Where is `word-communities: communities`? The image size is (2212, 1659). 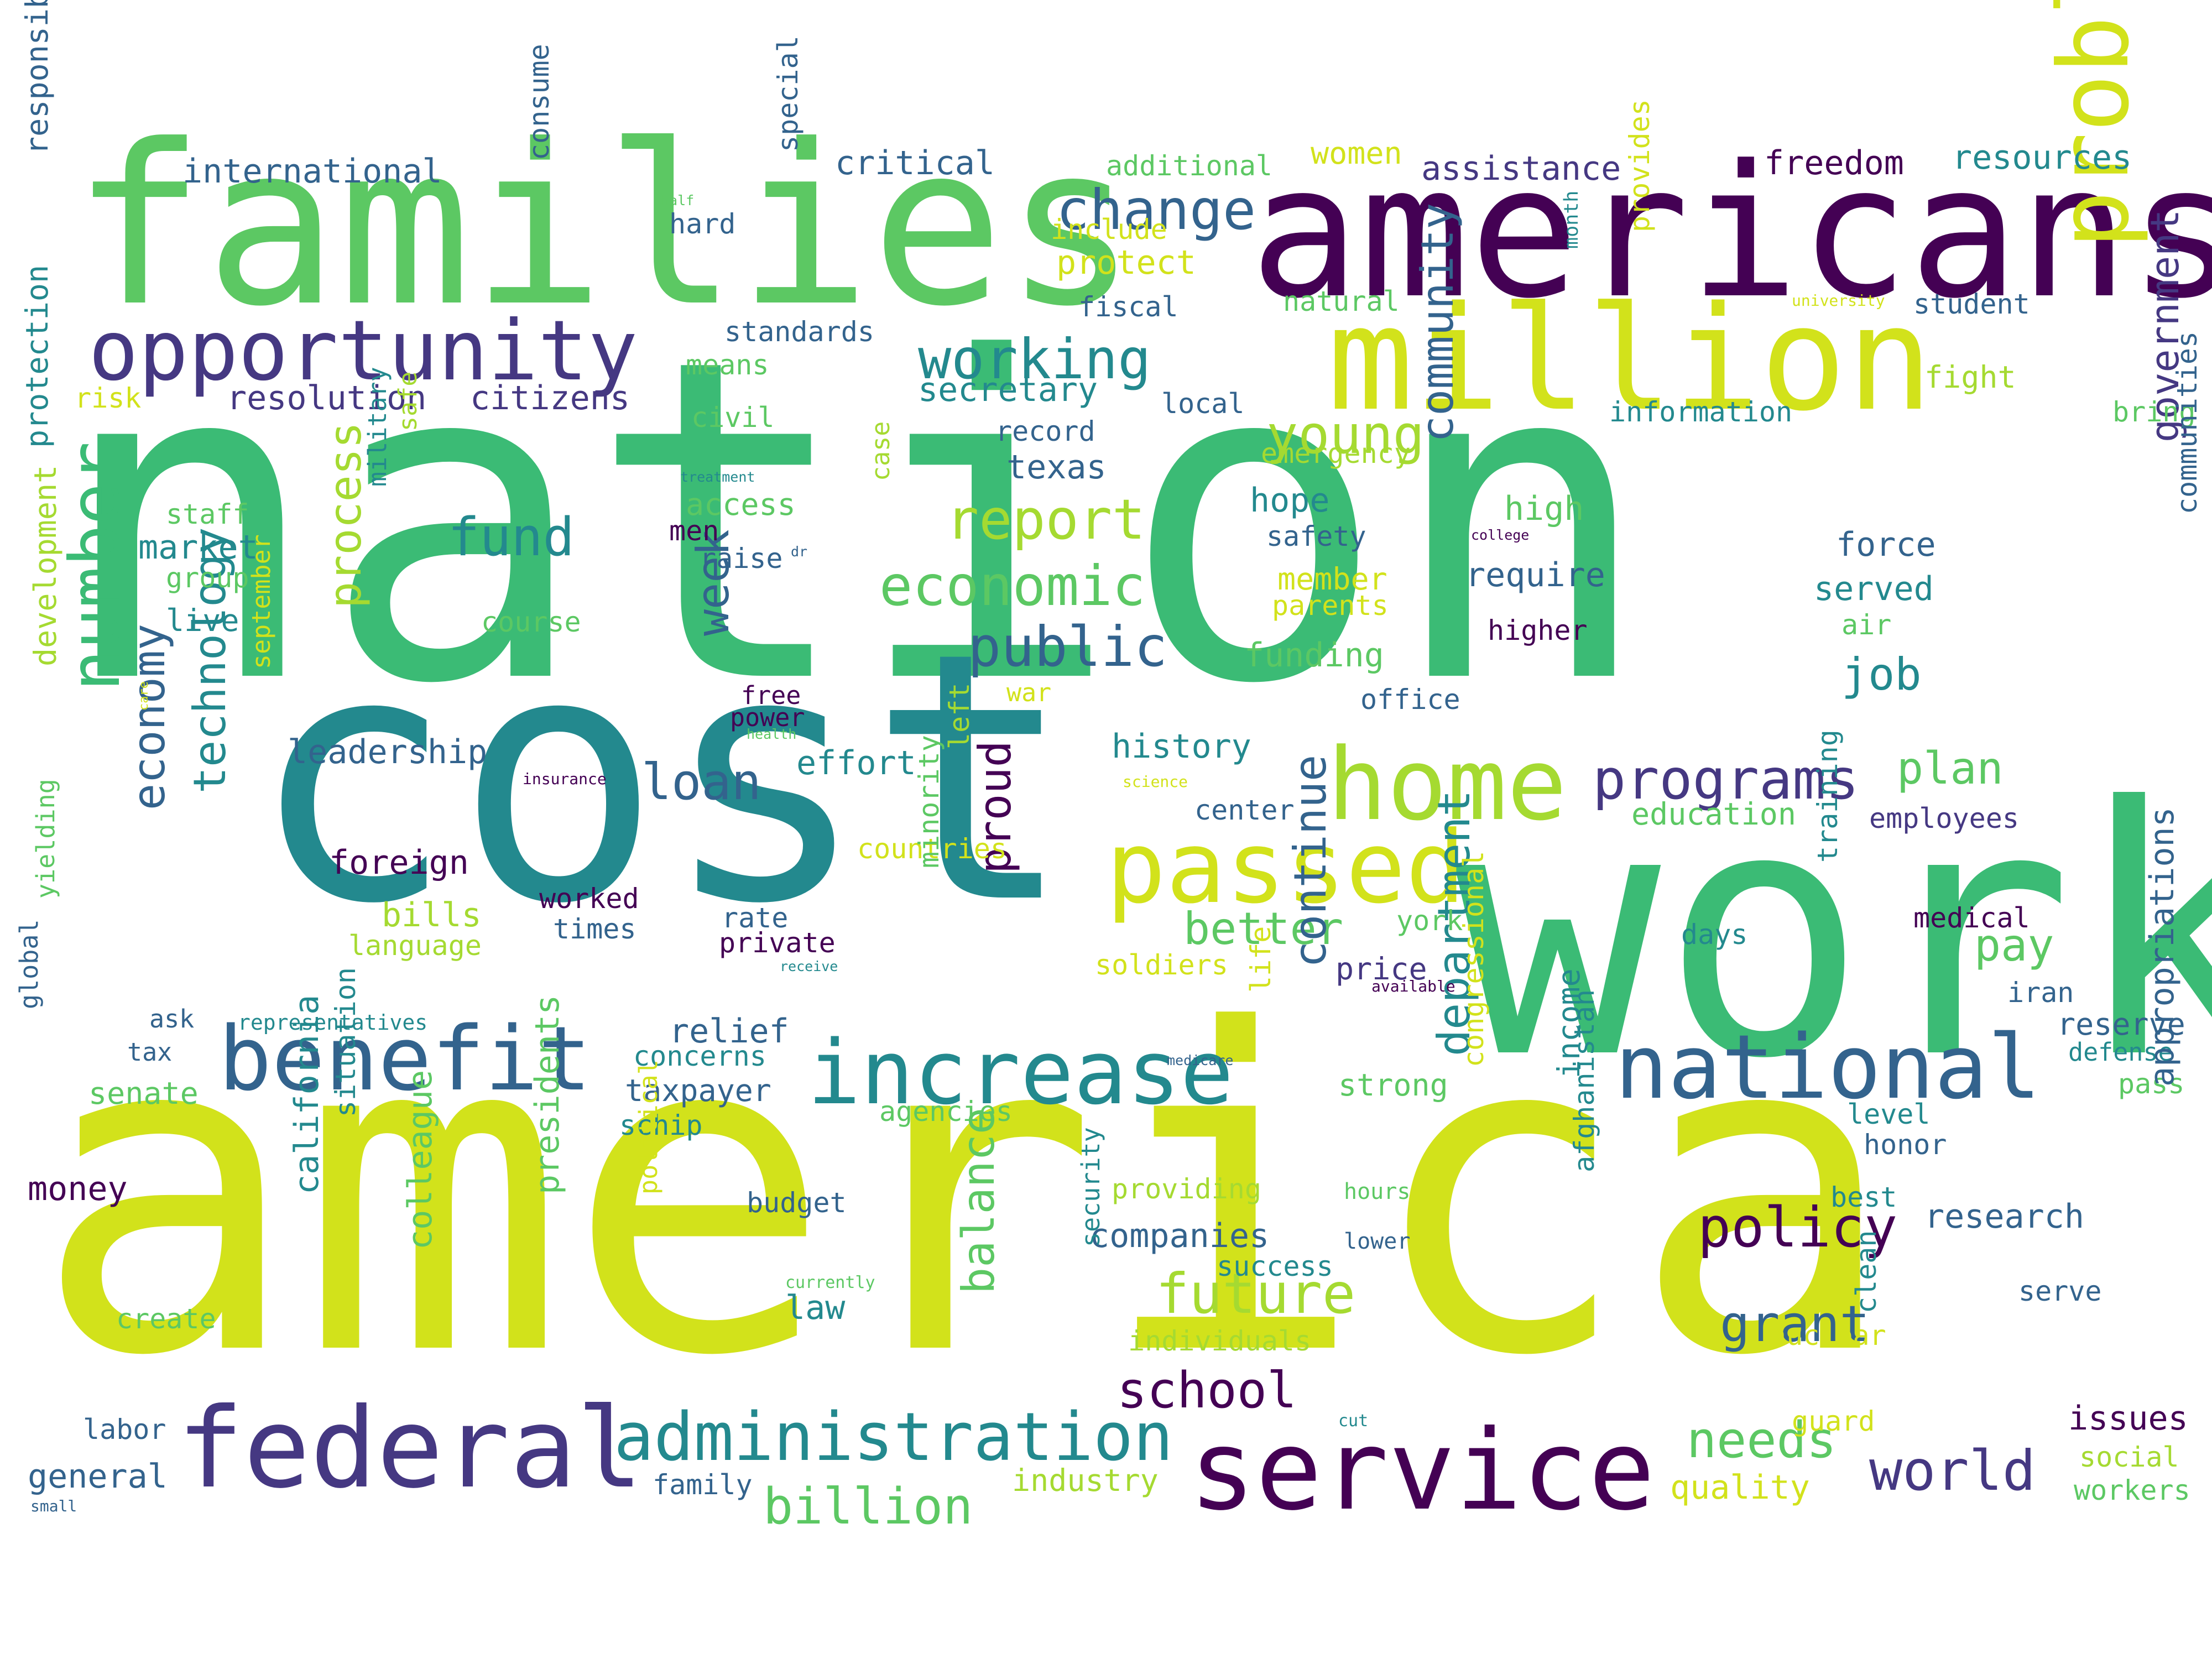
word-communities: communities is located at coordinates (2187, 422).